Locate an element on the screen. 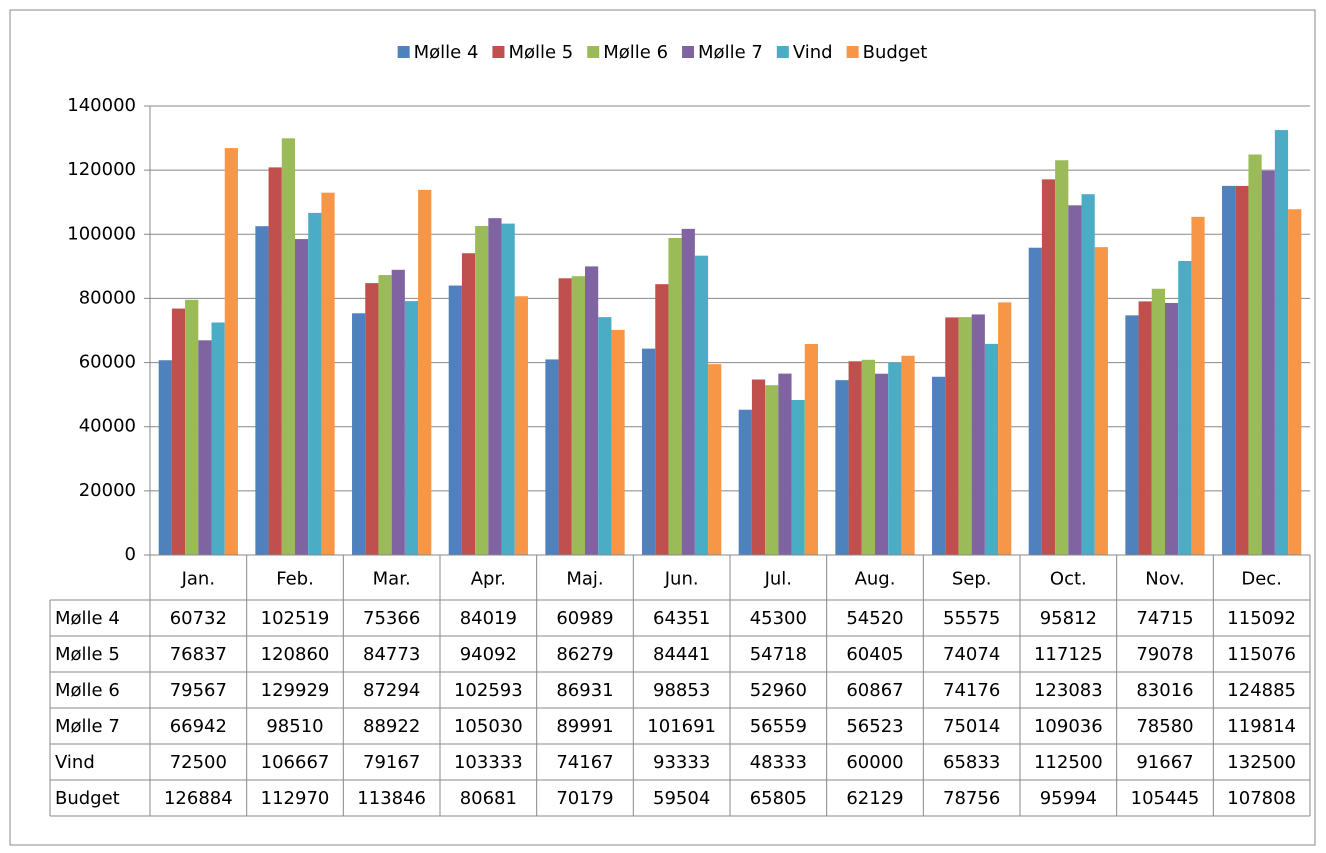 This screenshot has height=853, width=1326. x-tick-label: Feb. is located at coordinates (295, 579).